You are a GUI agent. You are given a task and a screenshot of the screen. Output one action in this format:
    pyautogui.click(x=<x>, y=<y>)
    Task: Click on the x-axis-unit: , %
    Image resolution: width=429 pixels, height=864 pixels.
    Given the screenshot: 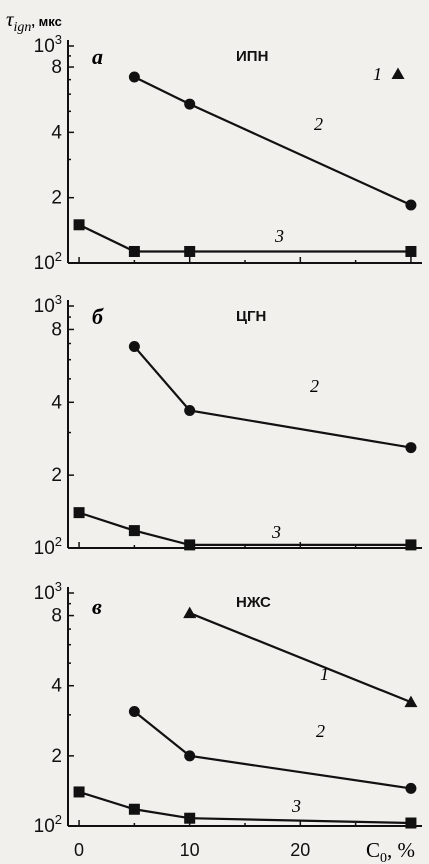 What is the action you would take?
    pyautogui.click(x=401, y=850)
    